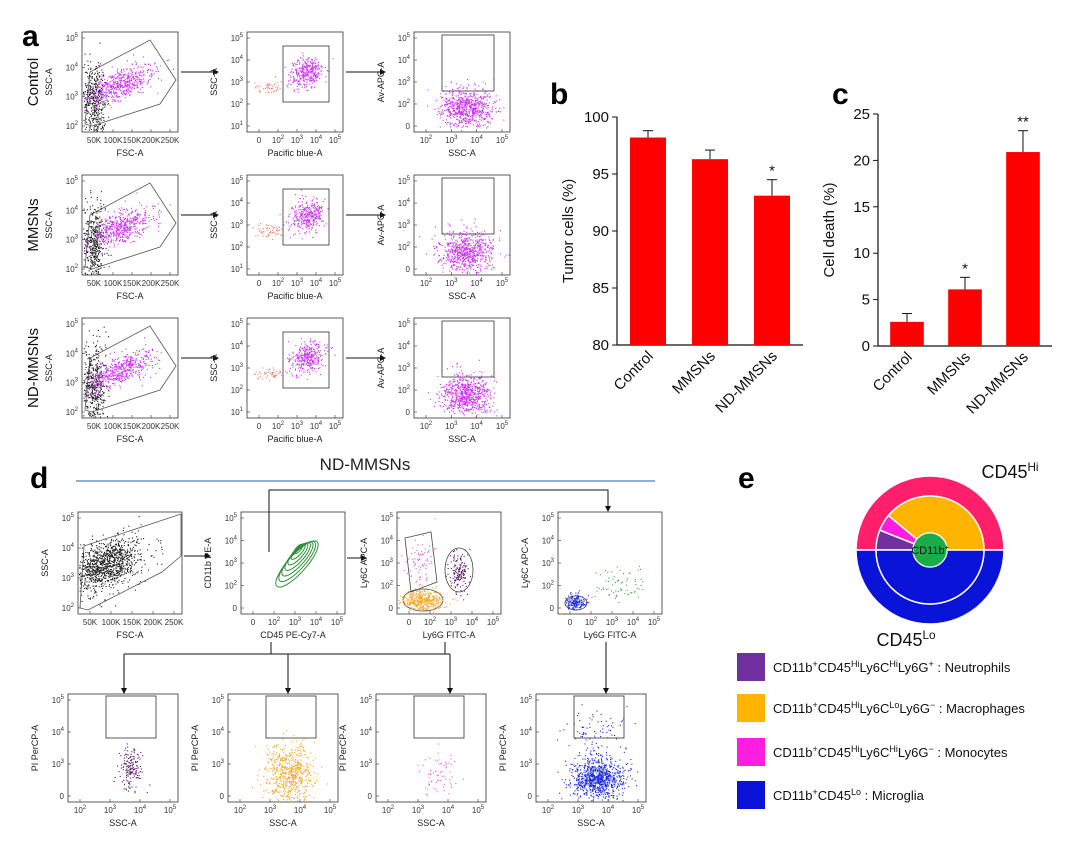  I want to click on y-tick-label: 103, so click(72, 240).